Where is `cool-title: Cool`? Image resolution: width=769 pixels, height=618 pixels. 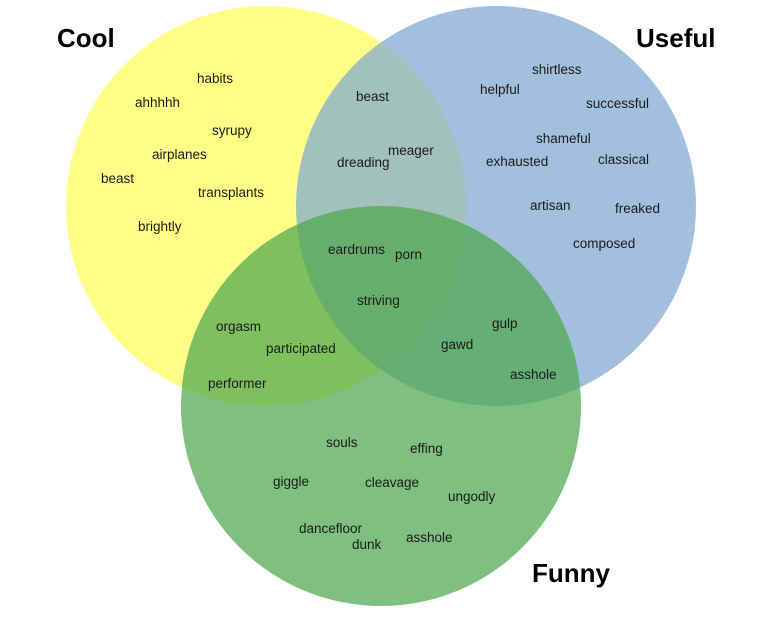
cool-title: Cool is located at coordinates (86, 38).